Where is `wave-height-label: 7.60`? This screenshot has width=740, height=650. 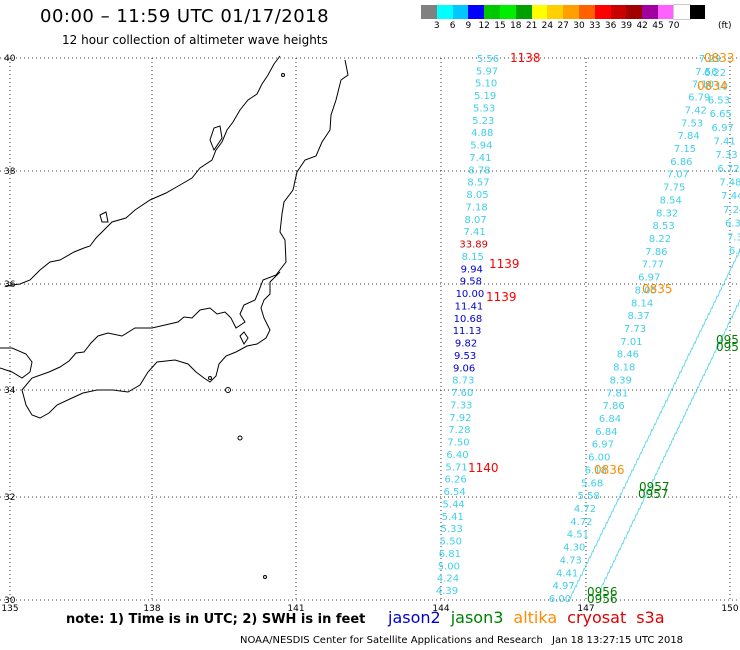 wave-height-label: 7.60 is located at coordinates (462, 393).